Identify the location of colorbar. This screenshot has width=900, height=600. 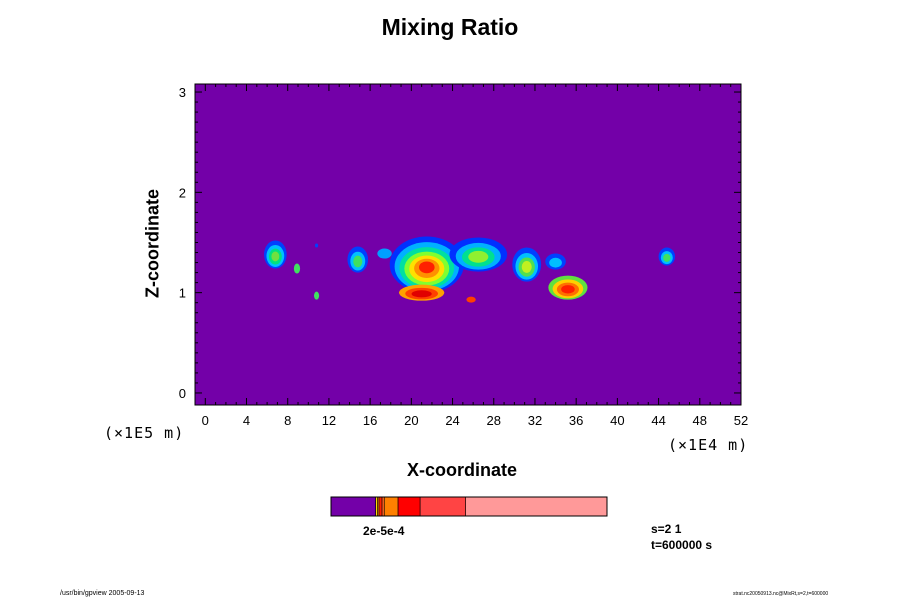
(469, 506).